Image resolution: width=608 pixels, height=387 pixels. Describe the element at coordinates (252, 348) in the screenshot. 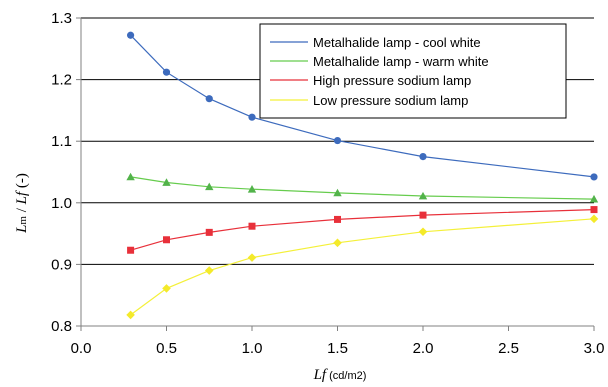

I see `x-tick-label: 1.0` at that location.